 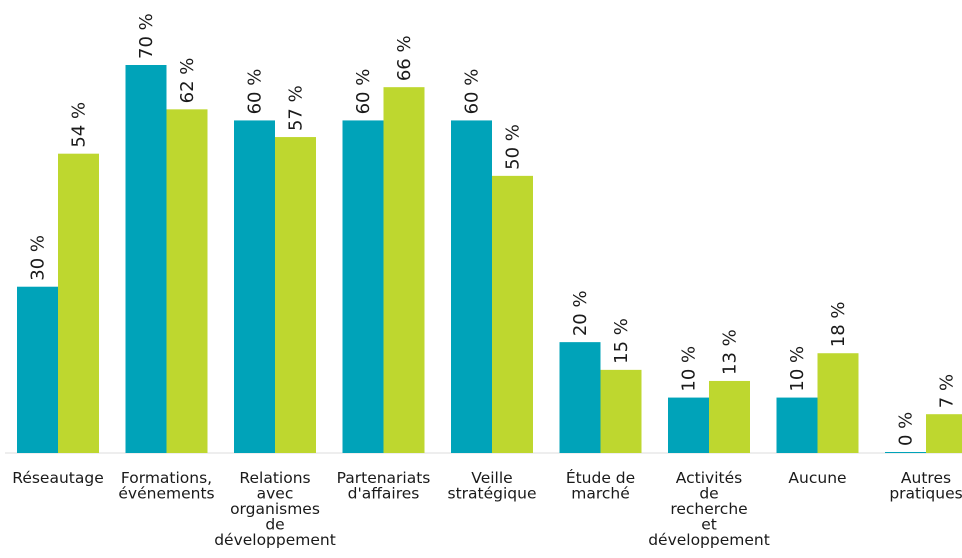 What do you see at coordinates (926, 478) in the screenshot?
I see `category-label-line: Autres` at bounding box center [926, 478].